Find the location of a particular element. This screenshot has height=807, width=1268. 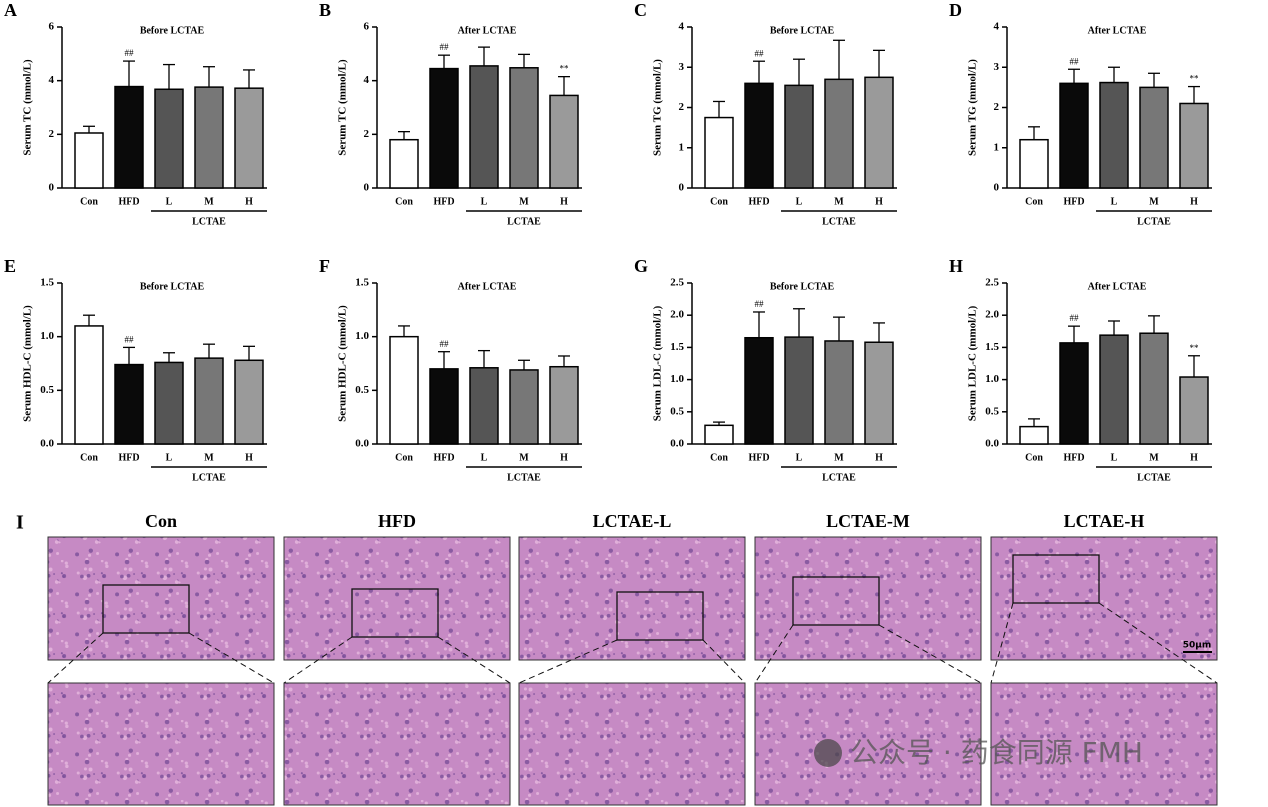

zoom-box is located at coordinates (660, 616).